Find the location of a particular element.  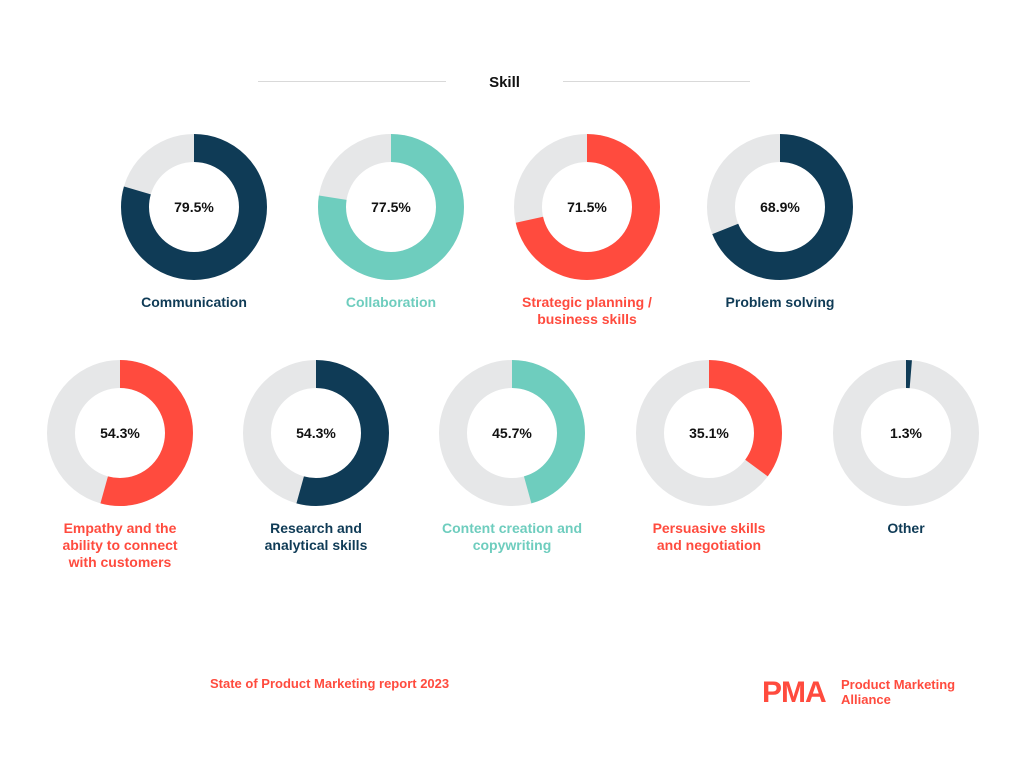

donut-value-label: 77.5% is located at coordinates (391, 207).